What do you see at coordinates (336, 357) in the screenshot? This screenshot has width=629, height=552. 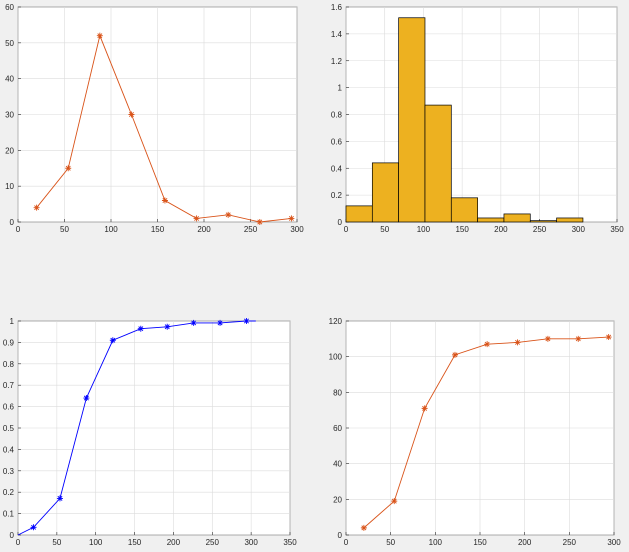 I see `y-tick-label: 100` at bounding box center [336, 357].